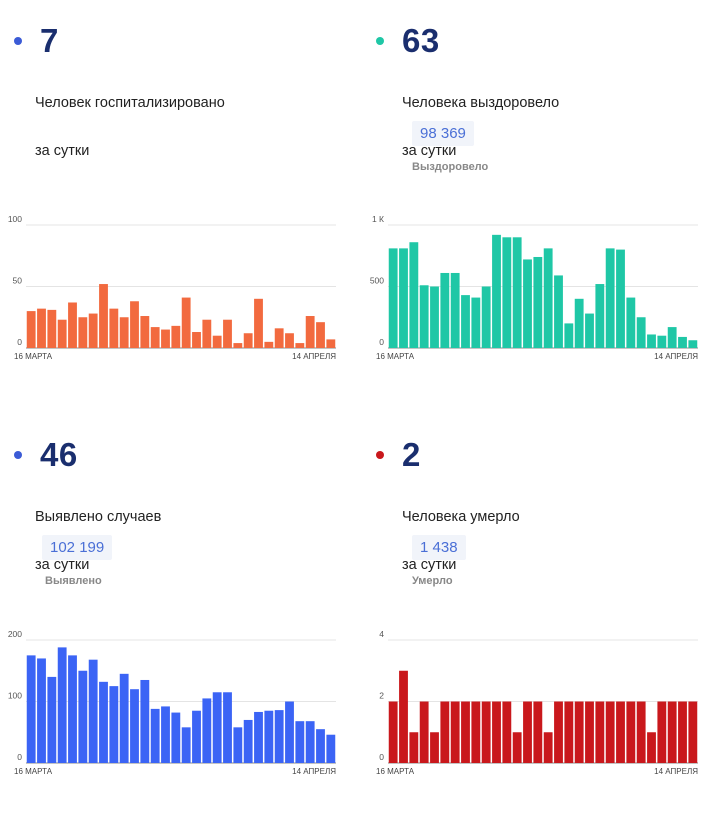 The width and height of the screenshot is (723, 826). Describe the element at coordinates (421, 40) in the screenshot. I see `daily-value: 63` at that location.